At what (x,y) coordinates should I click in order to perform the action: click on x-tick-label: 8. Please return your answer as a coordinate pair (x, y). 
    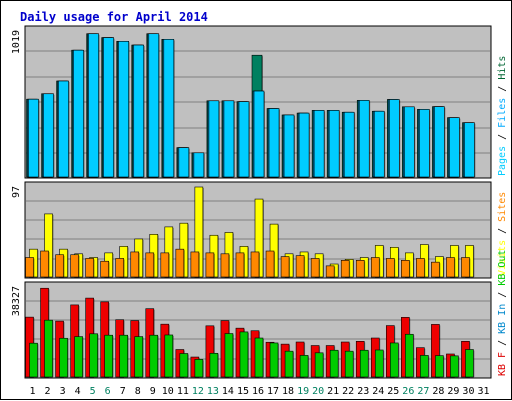
    Looking at the image, I should click on (138, 391).